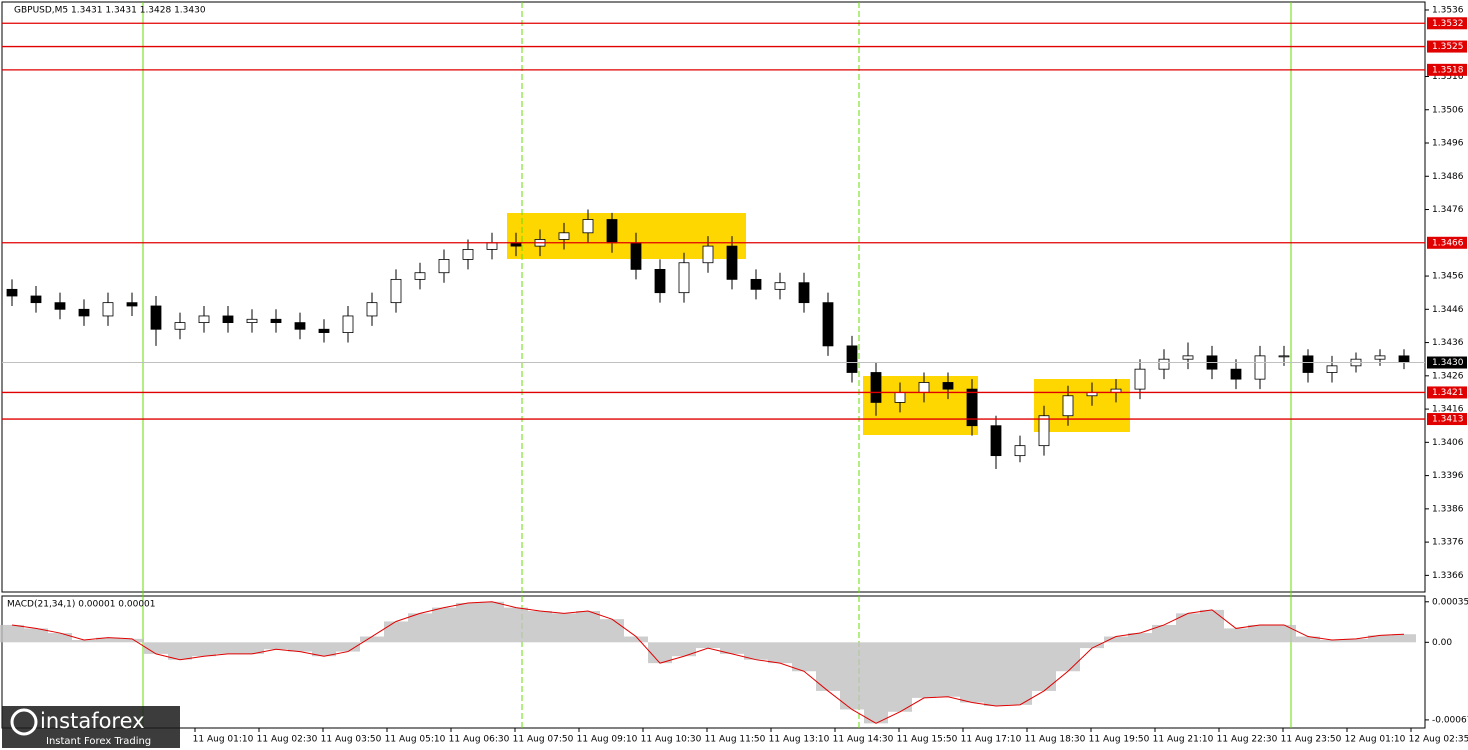 The width and height of the screenshot is (1468, 750). Describe the element at coordinates (1448, 576) in the screenshot. I see `y-tick-label: 1.3366` at that location.